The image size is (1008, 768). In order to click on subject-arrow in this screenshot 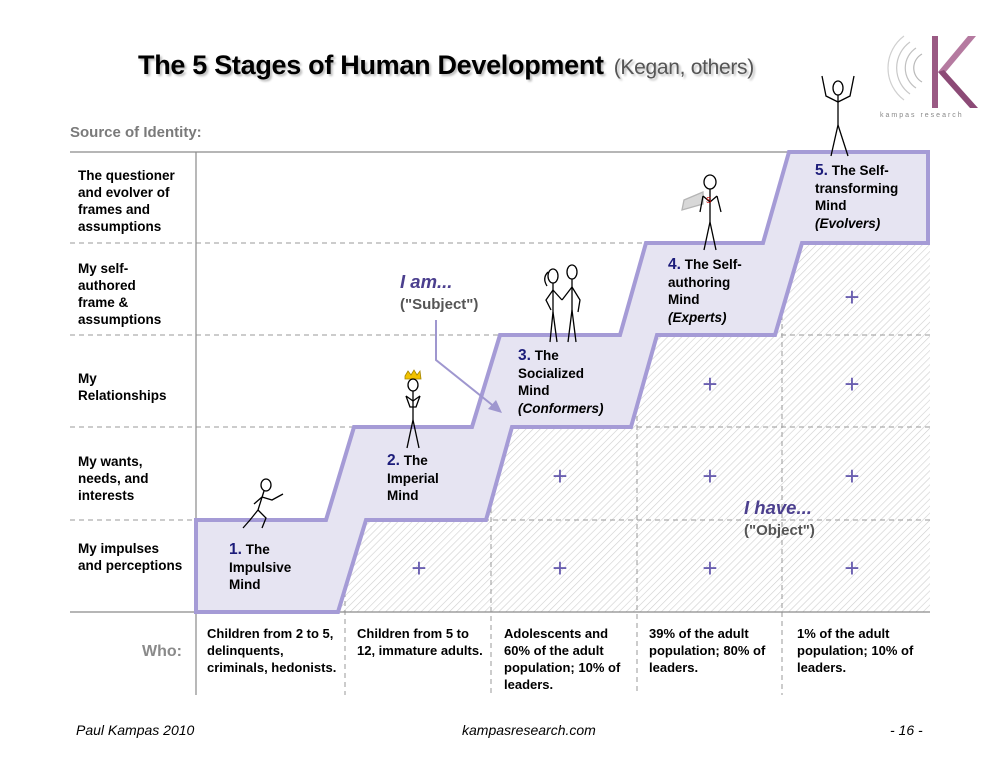, I will do `click(468, 366)`.